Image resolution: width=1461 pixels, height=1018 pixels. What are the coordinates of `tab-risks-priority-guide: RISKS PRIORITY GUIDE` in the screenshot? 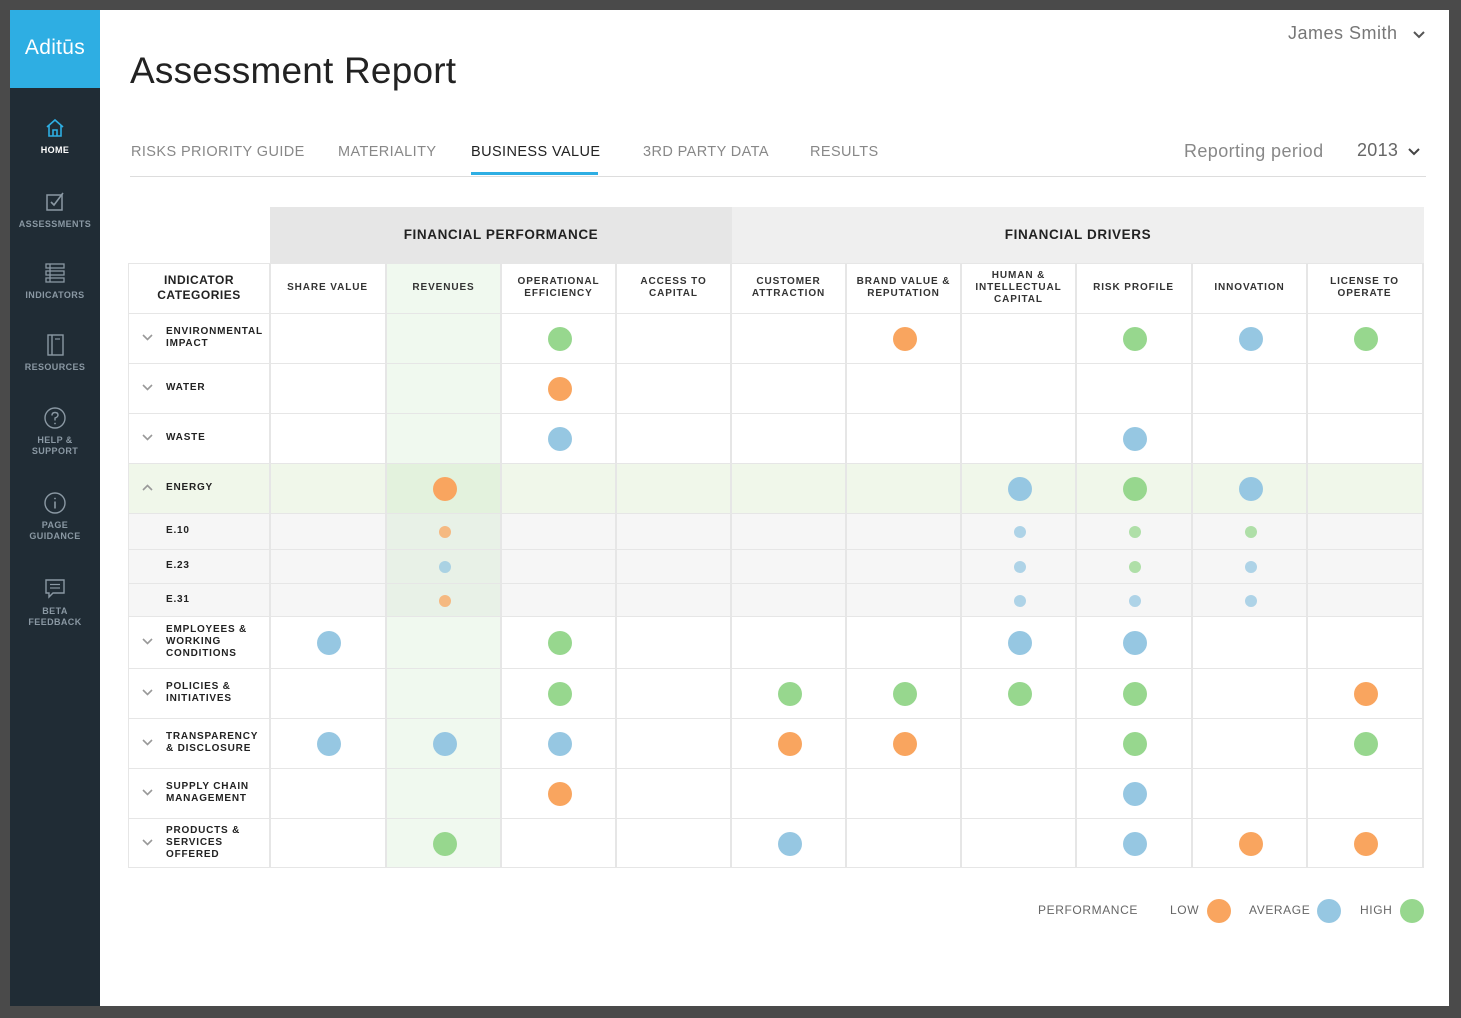 It's located at (218, 152).